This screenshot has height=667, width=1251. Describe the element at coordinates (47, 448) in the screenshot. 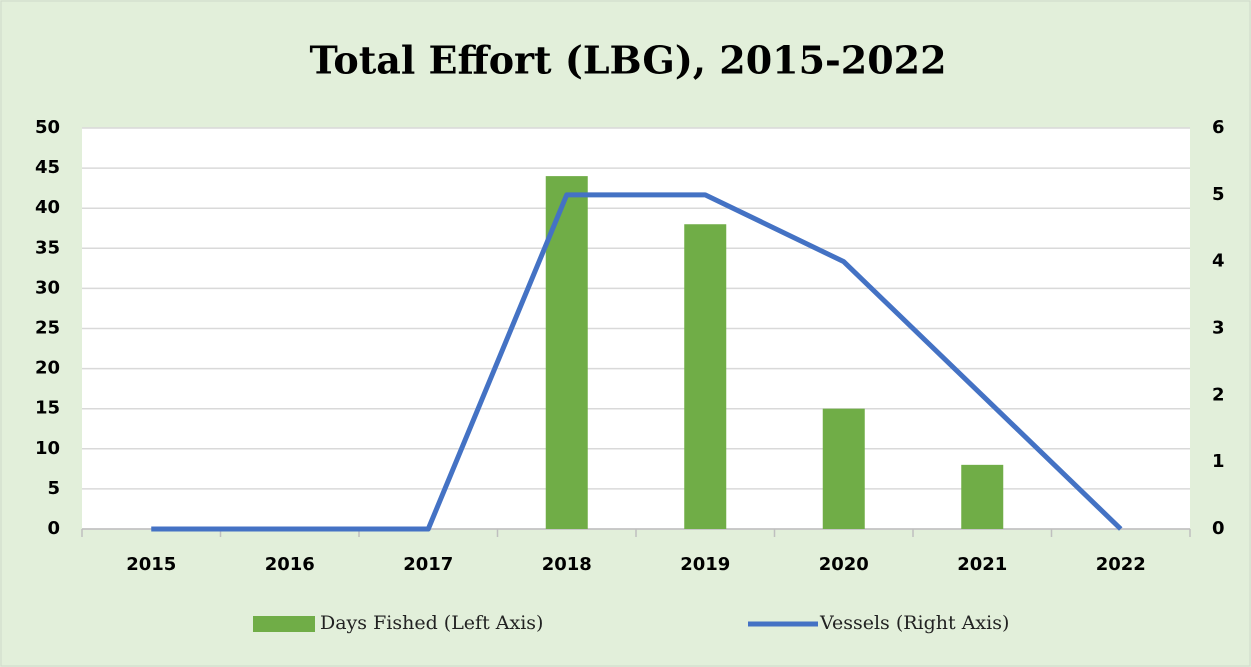

I see `y-tick-label: 10` at that location.